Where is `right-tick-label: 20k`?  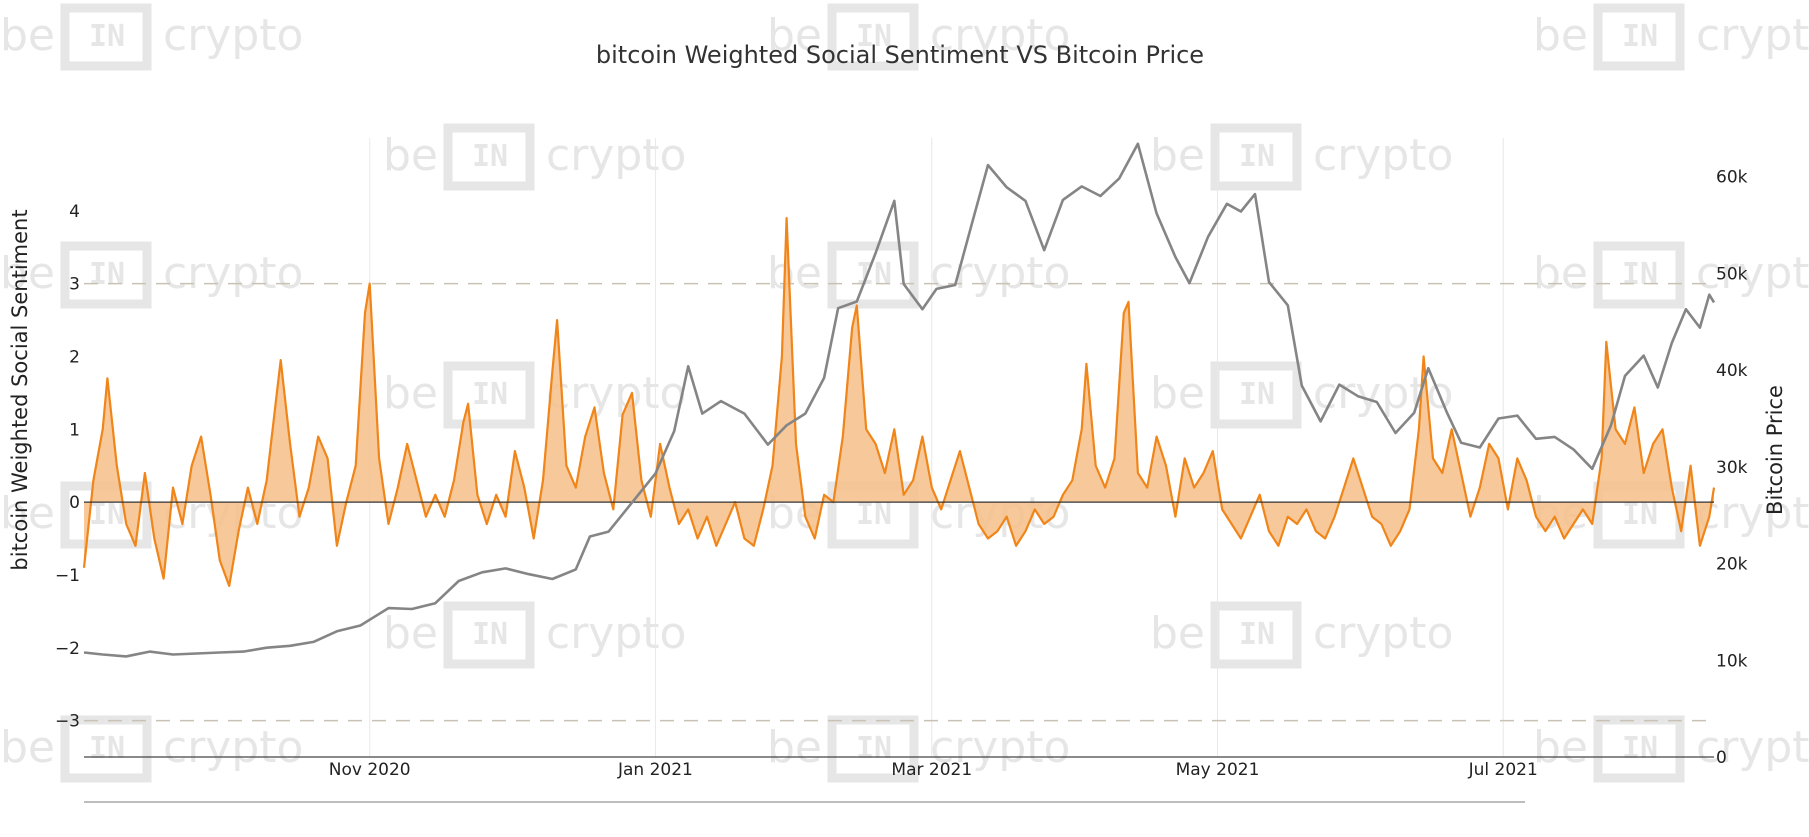
right-tick-label: 20k is located at coordinates (1732, 565).